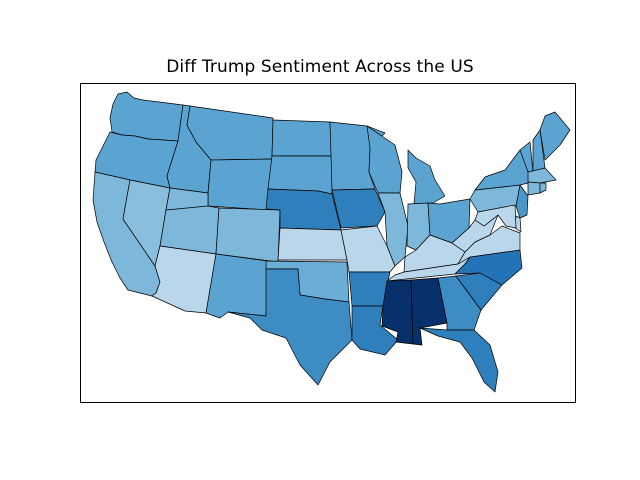 Image resolution: width=640 pixels, height=480 pixels. I want to click on state-ma, so click(542, 175).